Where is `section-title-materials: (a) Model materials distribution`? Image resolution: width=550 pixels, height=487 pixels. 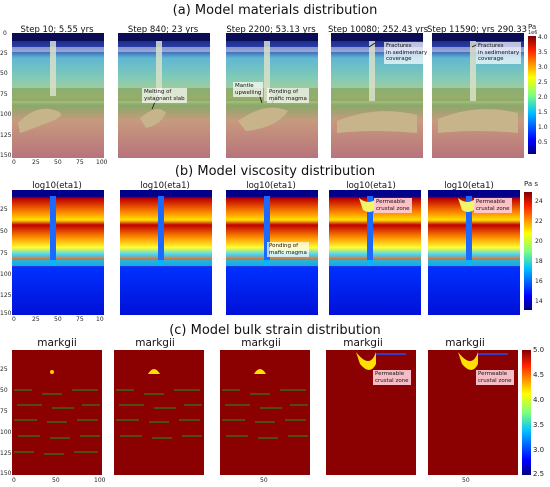
section-title-materials: (a) Model materials distribution is located at coordinates (275, 10).